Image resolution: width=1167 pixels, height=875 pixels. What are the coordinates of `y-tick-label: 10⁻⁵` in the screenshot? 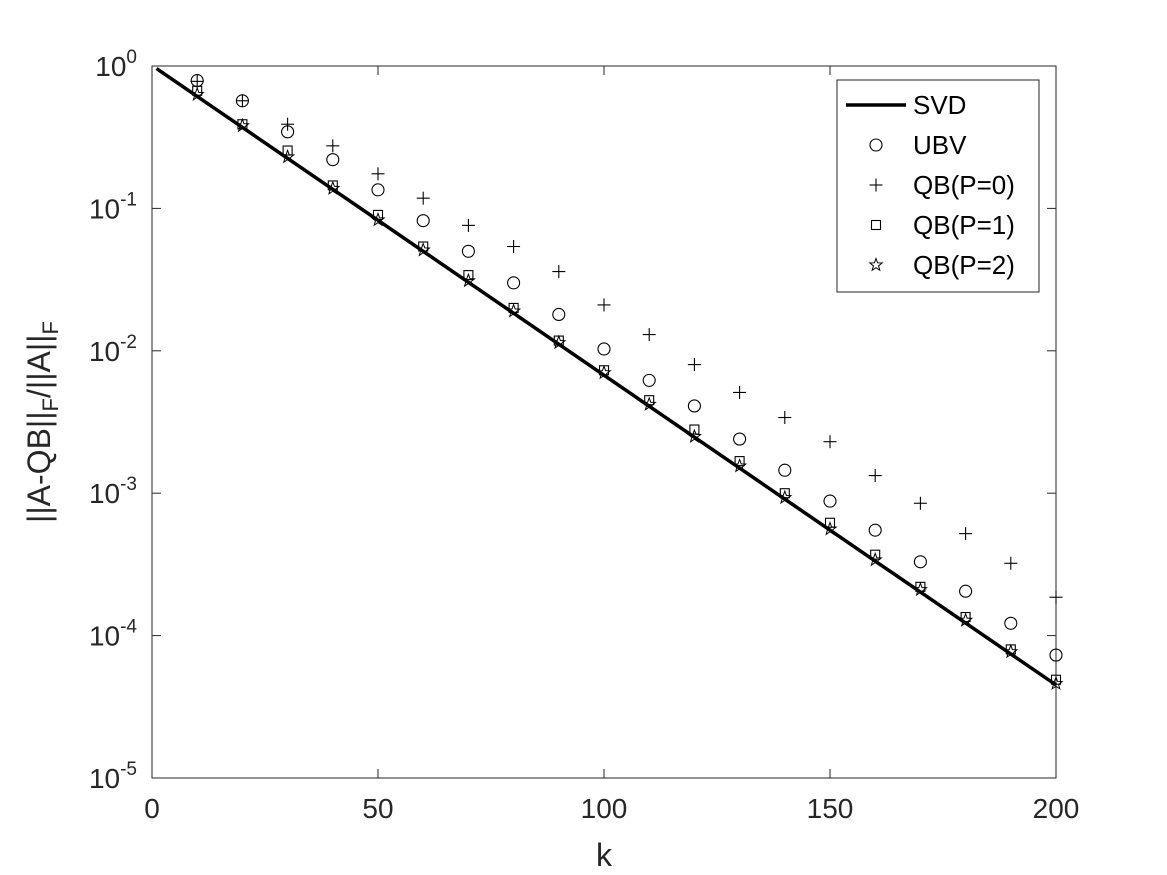 It's located at (113, 776).